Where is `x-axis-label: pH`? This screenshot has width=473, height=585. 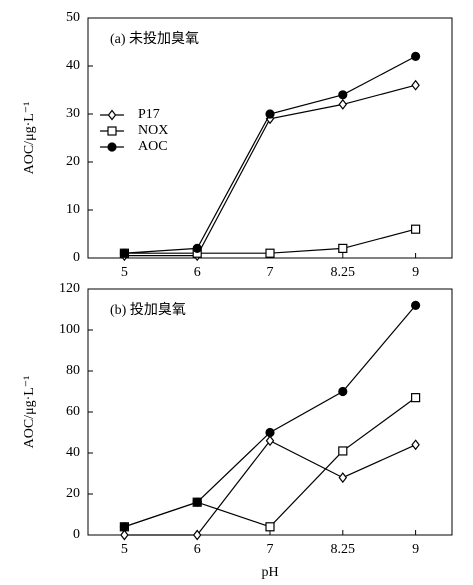
x-axis-label: pH is located at coordinates (269, 572).